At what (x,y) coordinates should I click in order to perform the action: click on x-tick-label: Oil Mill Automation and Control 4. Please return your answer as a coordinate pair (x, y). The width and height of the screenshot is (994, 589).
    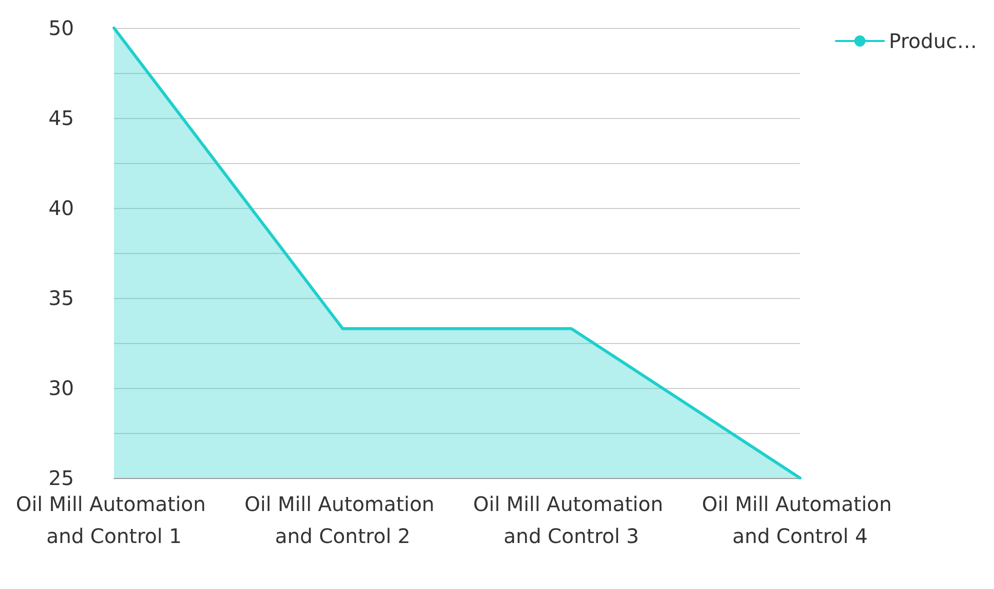
    Looking at the image, I should click on (800, 520).